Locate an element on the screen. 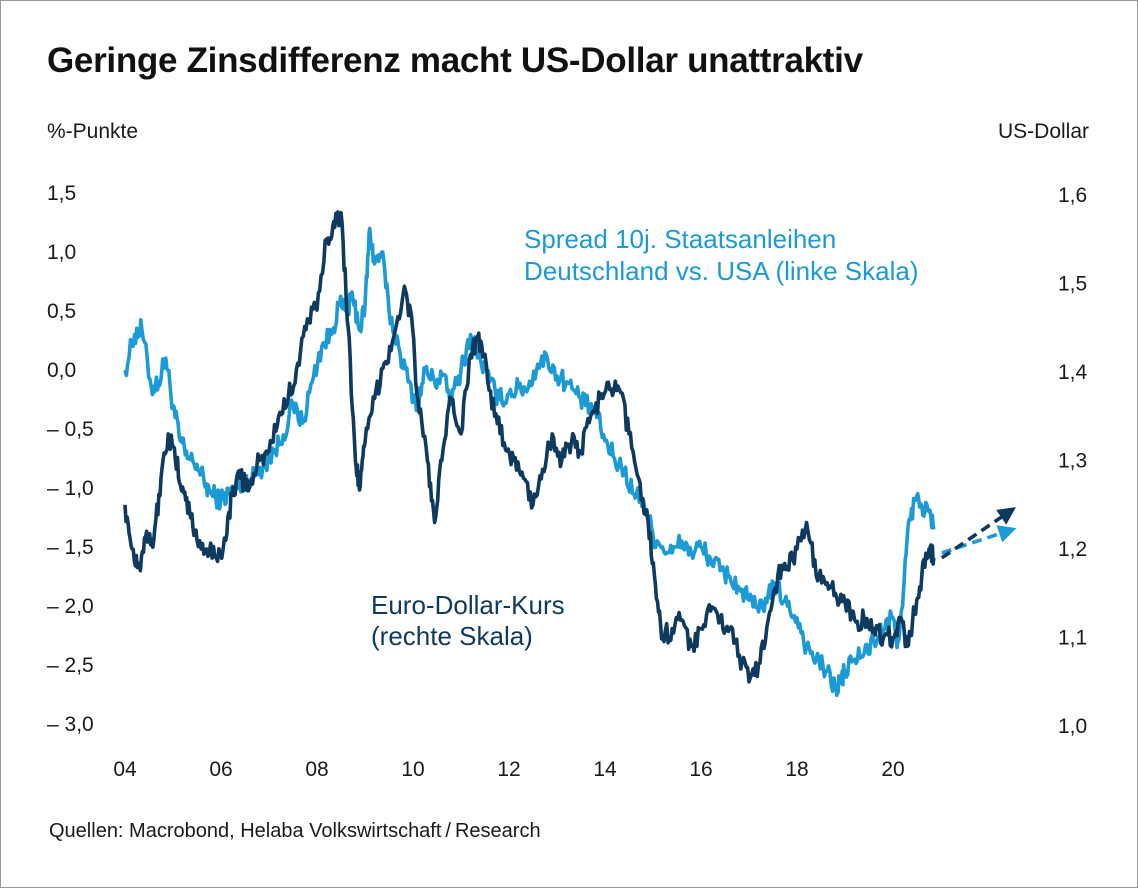 This screenshot has width=1138, height=889. spread-series-label: Deutschland vs. USA (linke Skala) is located at coordinates (721, 271).